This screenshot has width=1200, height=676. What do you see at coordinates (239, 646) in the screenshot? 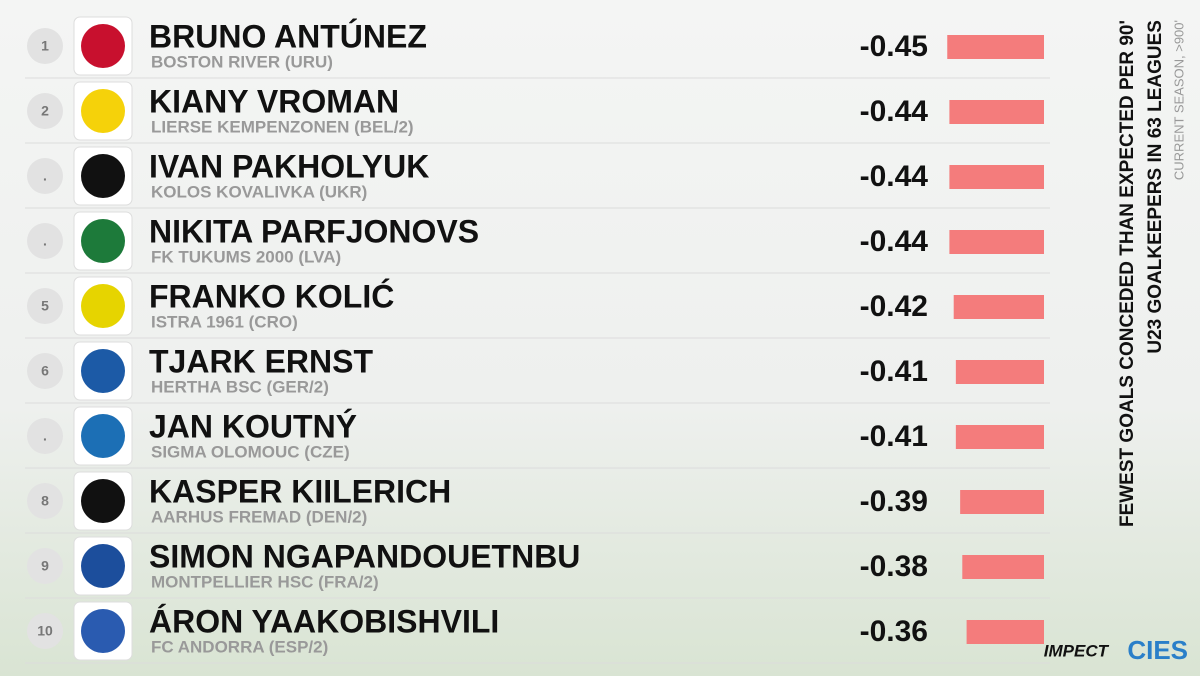
I see `club-name: FC ANDORRA (ESP/2)` at bounding box center [239, 646].